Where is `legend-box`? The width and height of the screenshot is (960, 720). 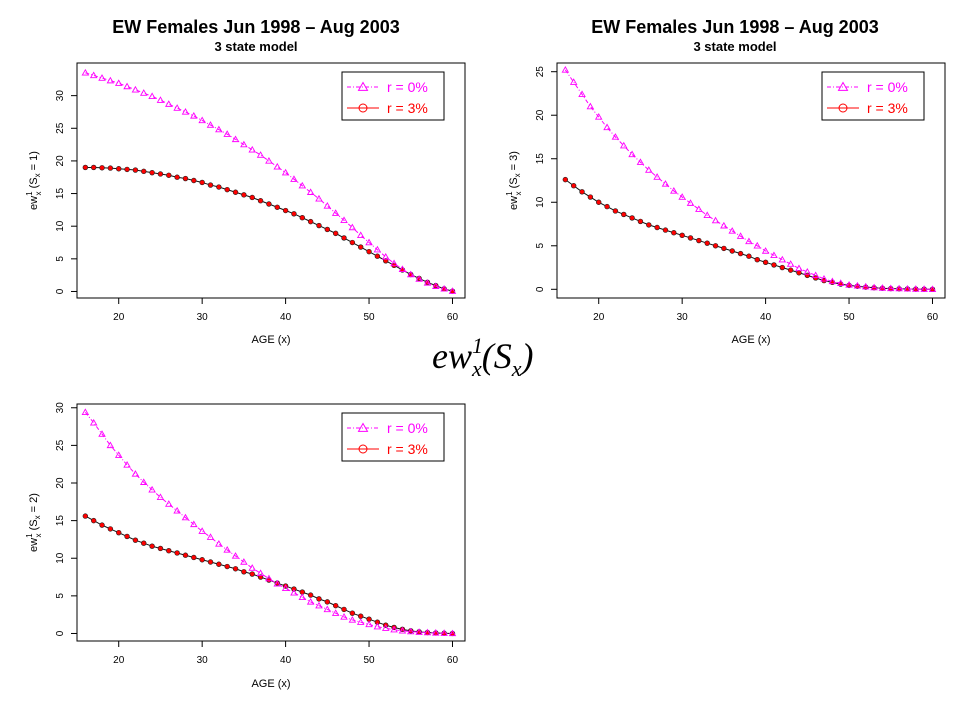 legend-box is located at coordinates (393, 96).